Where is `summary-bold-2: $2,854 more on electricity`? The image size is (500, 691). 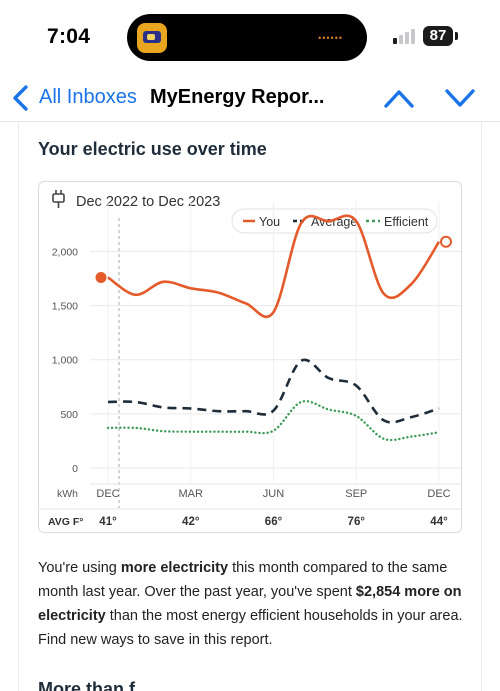
summary-bold-2: $2,854 more on electricity is located at coordinates (250, 604).